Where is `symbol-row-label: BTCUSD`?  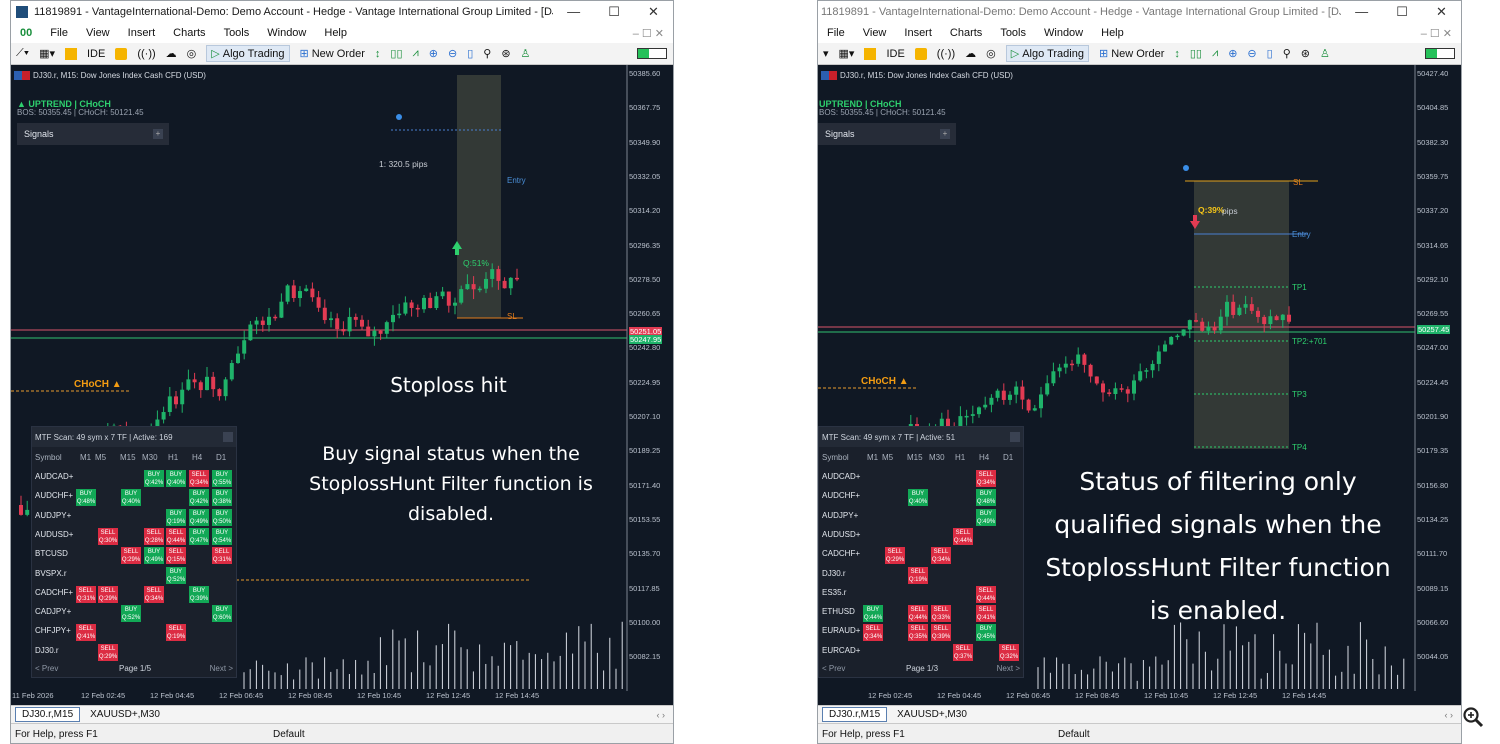 symbol-row-label: BTCUSD is located at coordinates (51, 554).